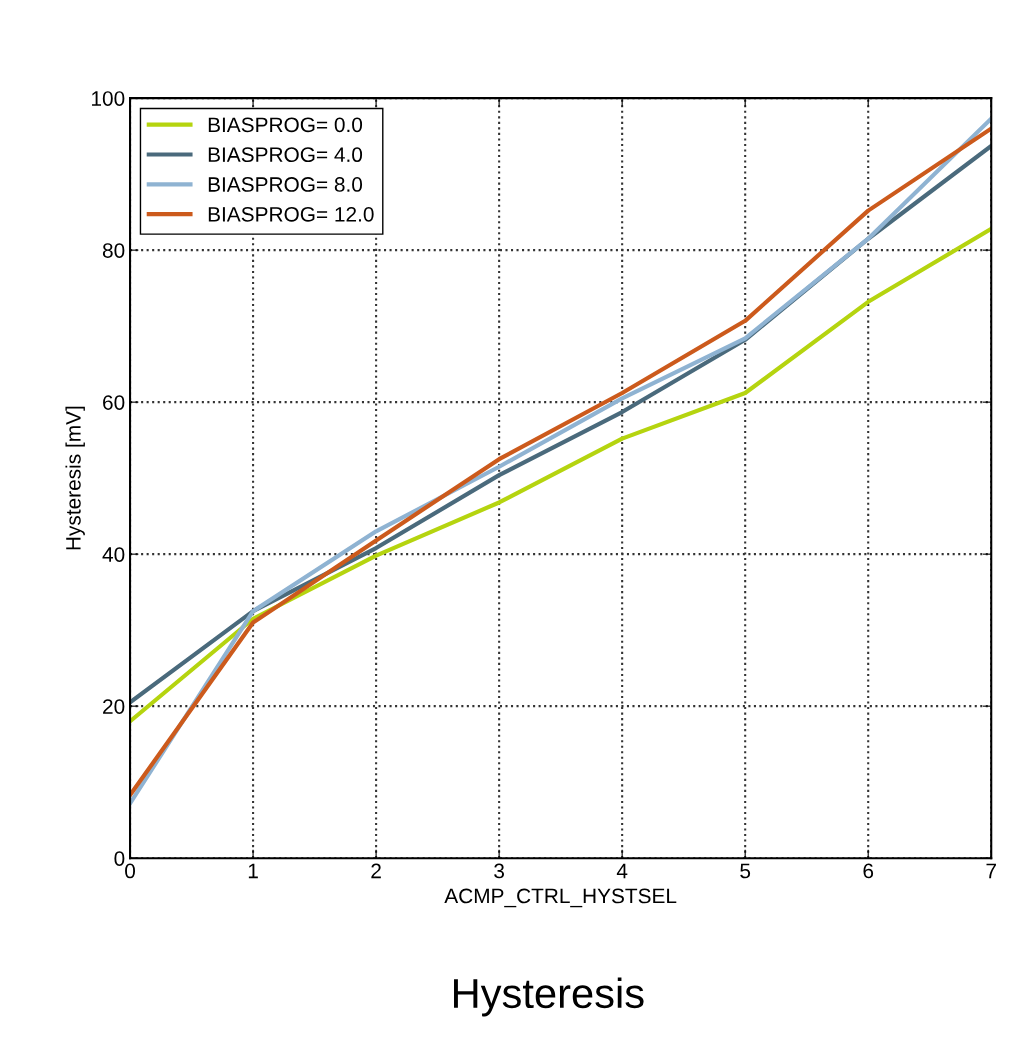 This screenshot has width=1024, height=1044. Describe the element at coordinates (253, 871) in the screenshot. I see `x-tick-label: 1` at that location.